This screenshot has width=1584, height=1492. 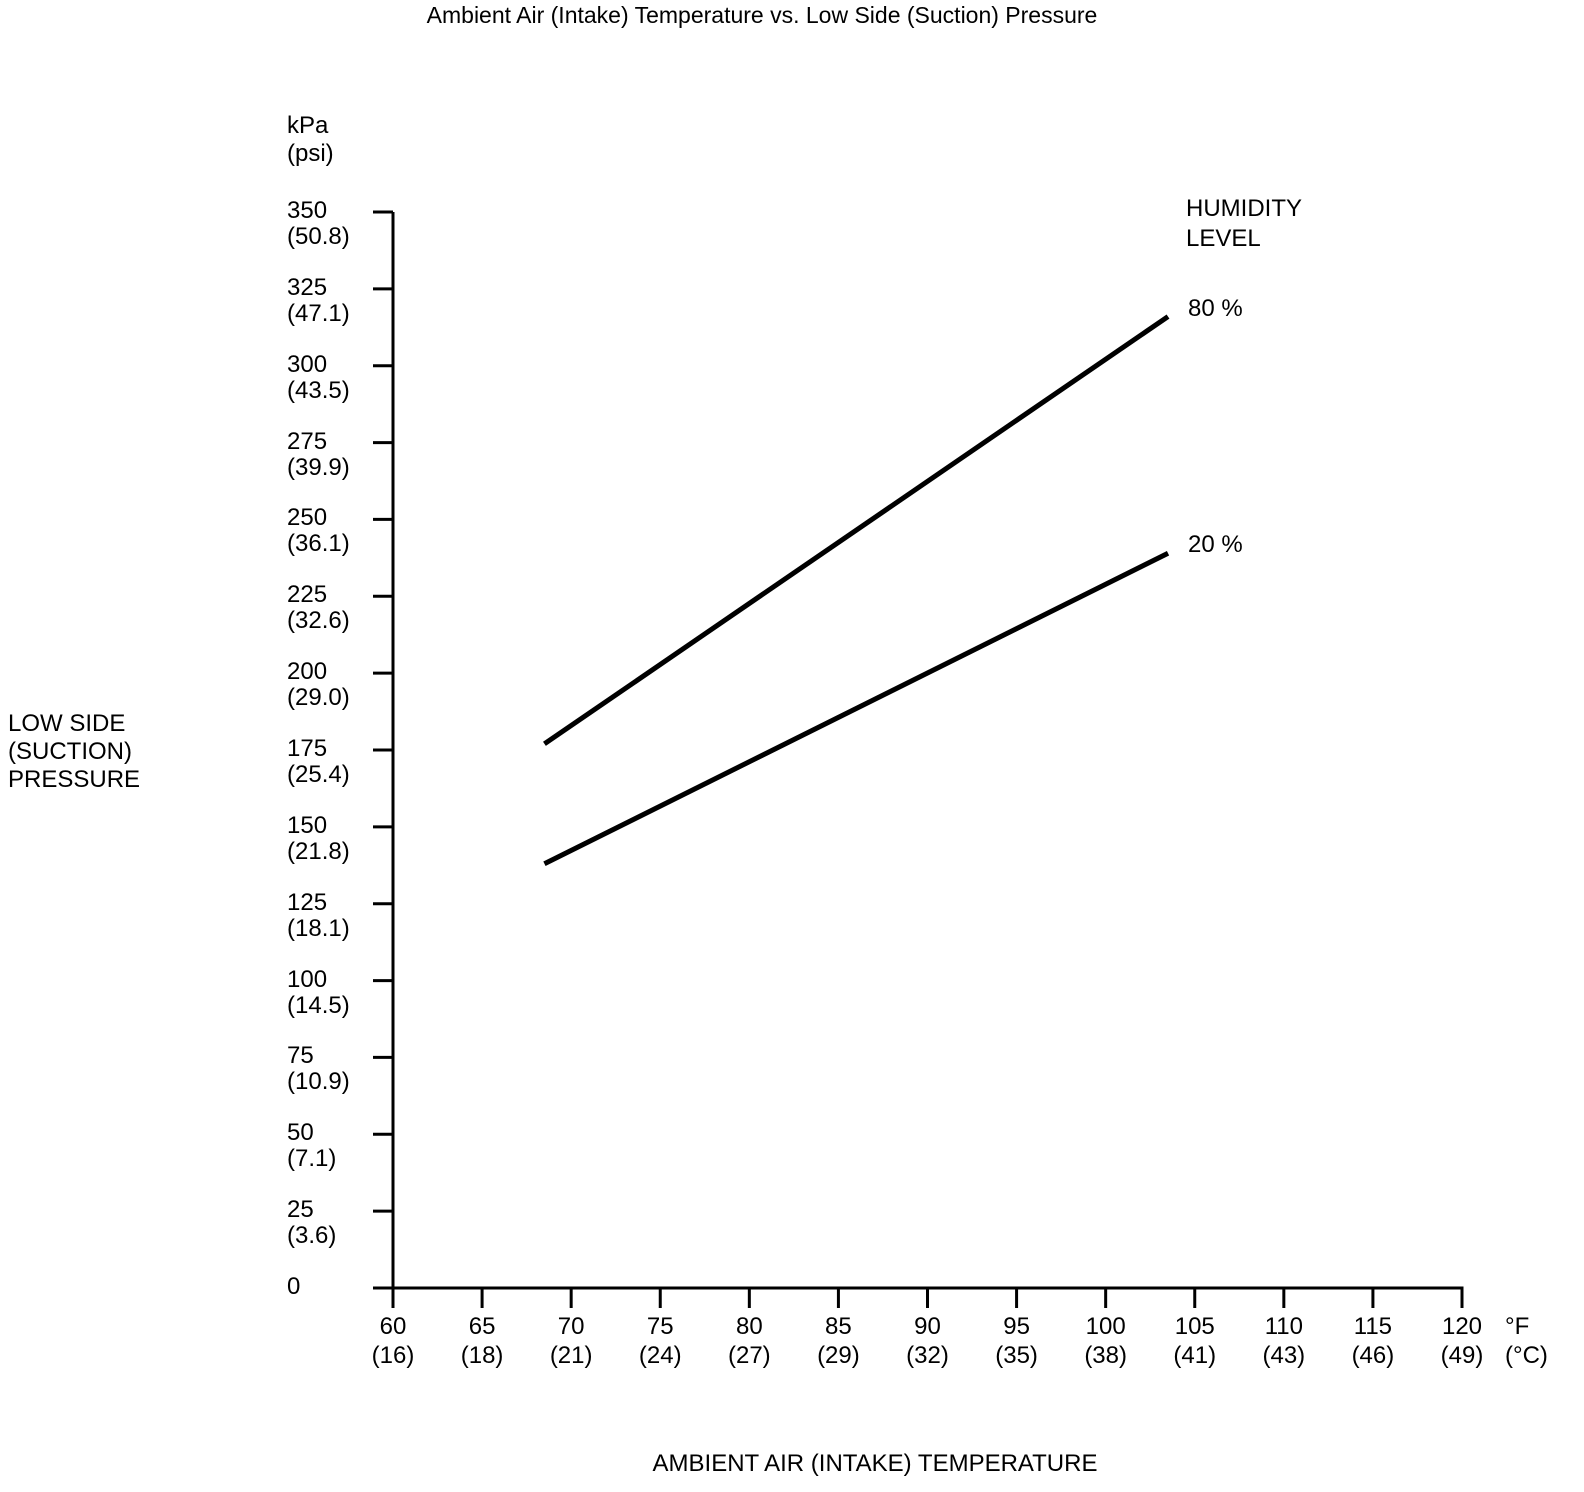 What do you see at coordinates (927, 1341) in the screenshot?
I see `x-tick-label: 90 (32)` at bounding box center [927, 1341].